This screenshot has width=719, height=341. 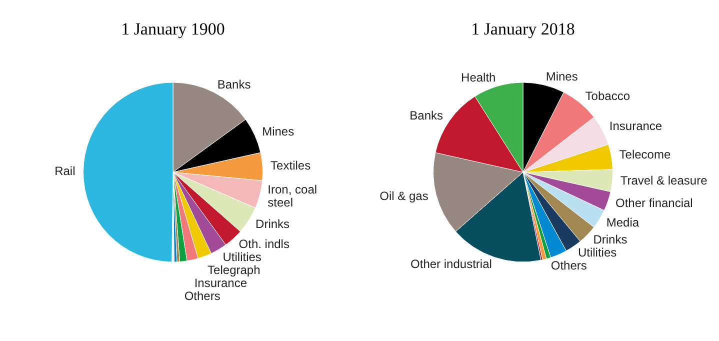 I want to click on slice-label: Oil & gas, so click(x=404, y=195).